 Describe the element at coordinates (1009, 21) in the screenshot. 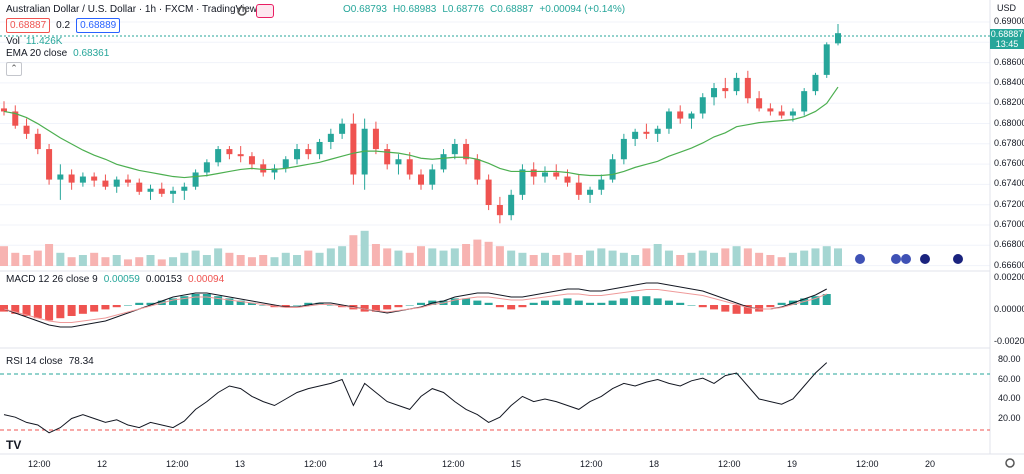

I see `price-tick-label: 0.69000` at that location.